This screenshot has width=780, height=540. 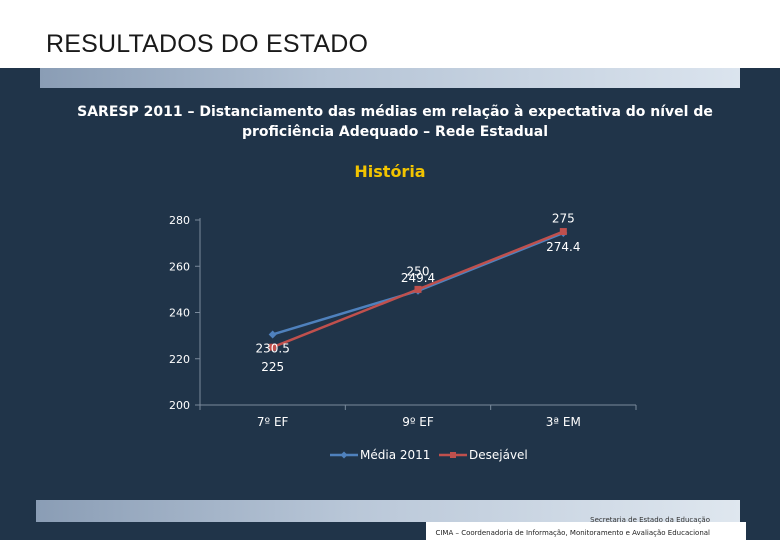 I want to click on data-label: 249.4, so click(x=418, y=278).